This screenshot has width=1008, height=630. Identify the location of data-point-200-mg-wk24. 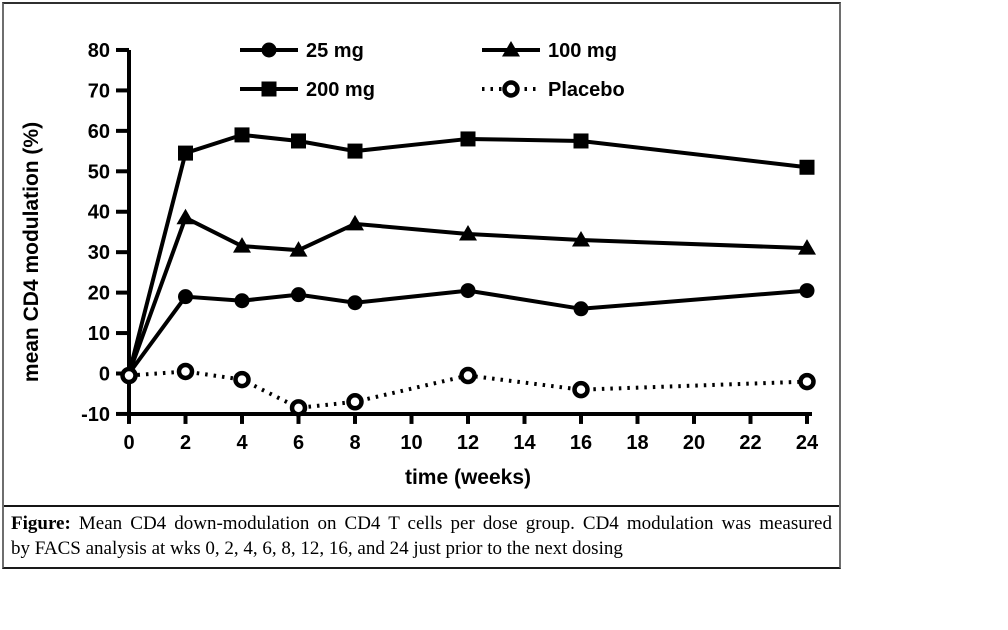
(807, 167).